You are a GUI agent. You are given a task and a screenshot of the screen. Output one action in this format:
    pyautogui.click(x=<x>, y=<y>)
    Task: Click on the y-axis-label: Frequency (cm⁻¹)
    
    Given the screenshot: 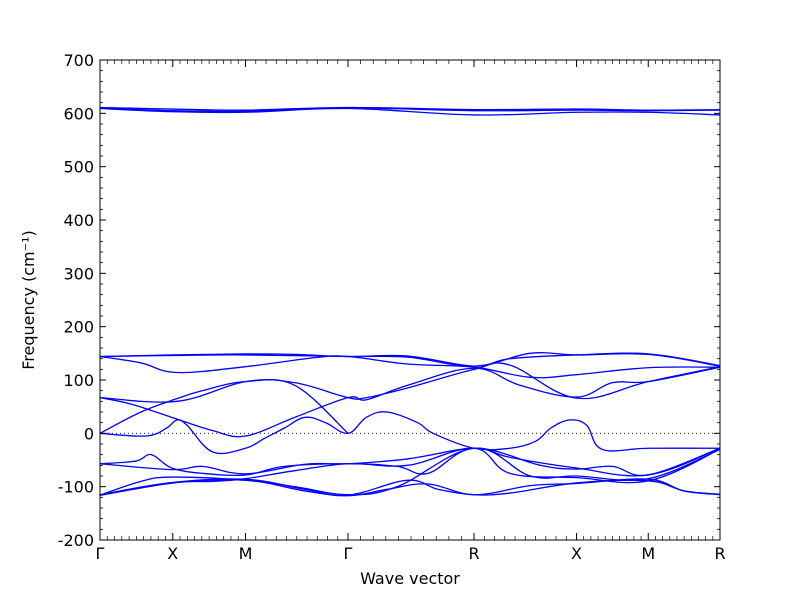 What is the action you would take?
    pyautogui.click(x=28, y=299)
    